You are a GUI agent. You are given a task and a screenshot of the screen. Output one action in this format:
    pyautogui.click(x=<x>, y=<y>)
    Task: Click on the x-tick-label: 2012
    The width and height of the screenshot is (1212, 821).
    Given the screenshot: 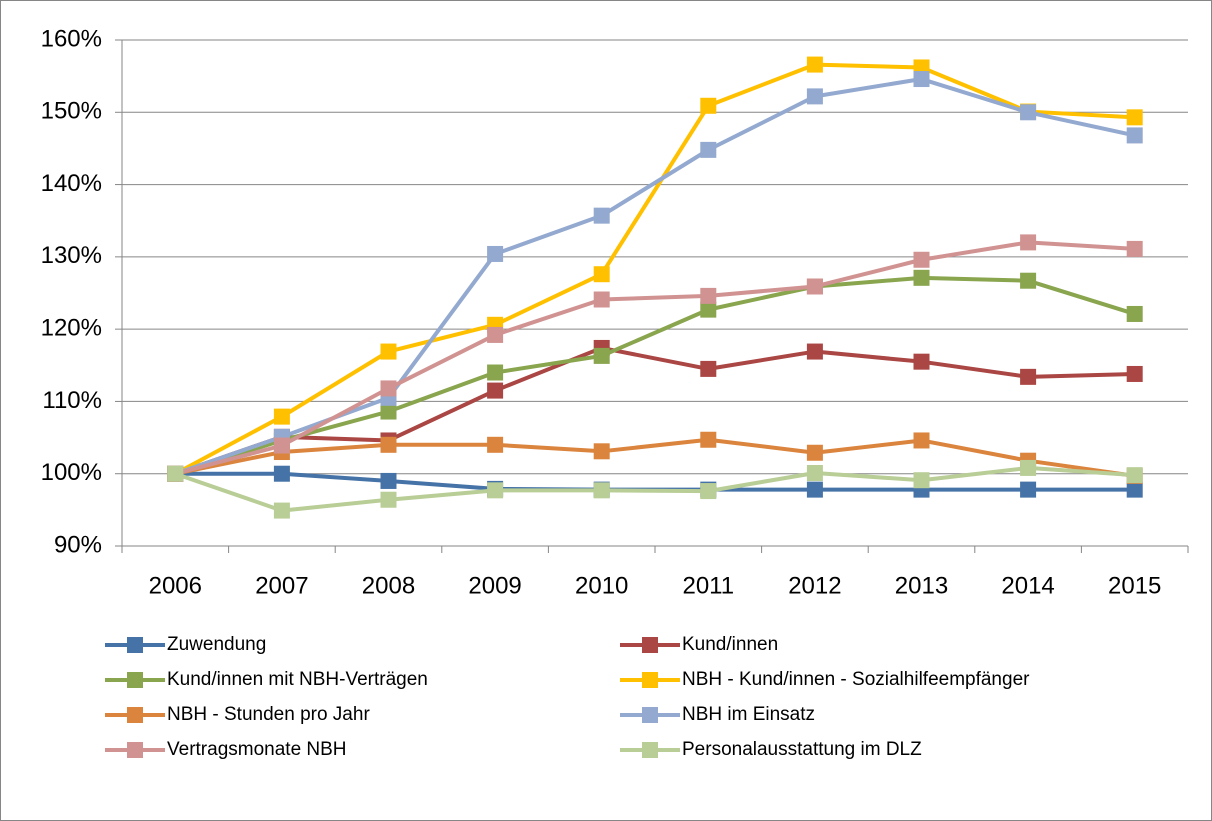 What is the action you would take?
    pyautogui.click(x=814, y=585)
    